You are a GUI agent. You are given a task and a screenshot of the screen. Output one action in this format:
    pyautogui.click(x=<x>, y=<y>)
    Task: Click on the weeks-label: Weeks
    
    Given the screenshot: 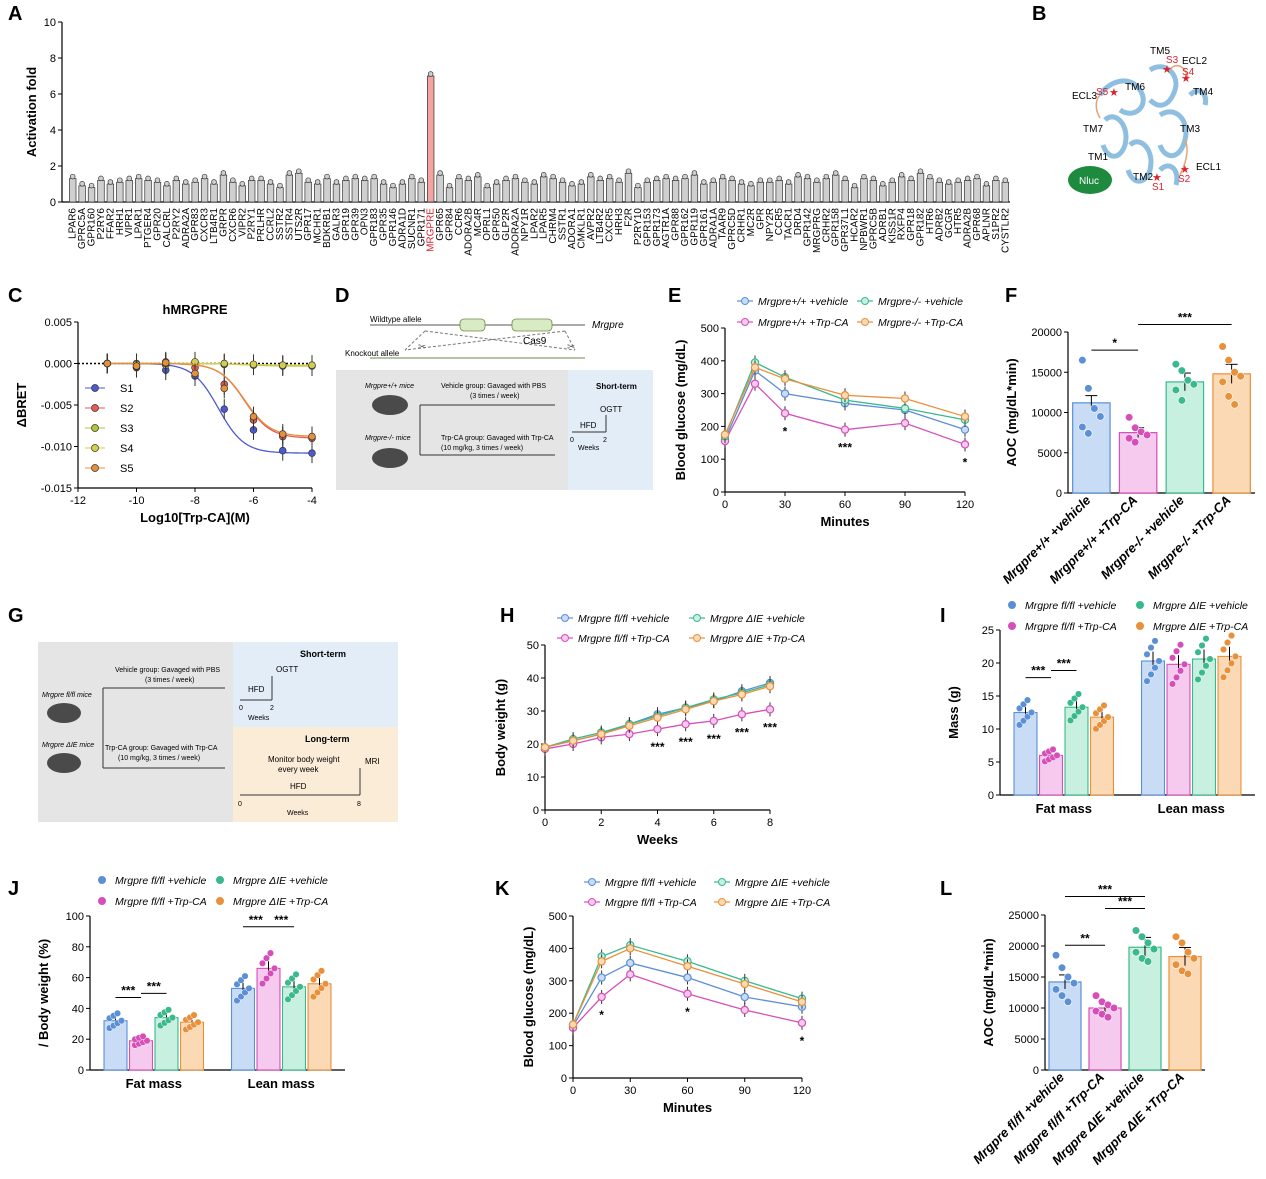 What is the action you would take?
    pyautogui.click(x=298, y=813)
    